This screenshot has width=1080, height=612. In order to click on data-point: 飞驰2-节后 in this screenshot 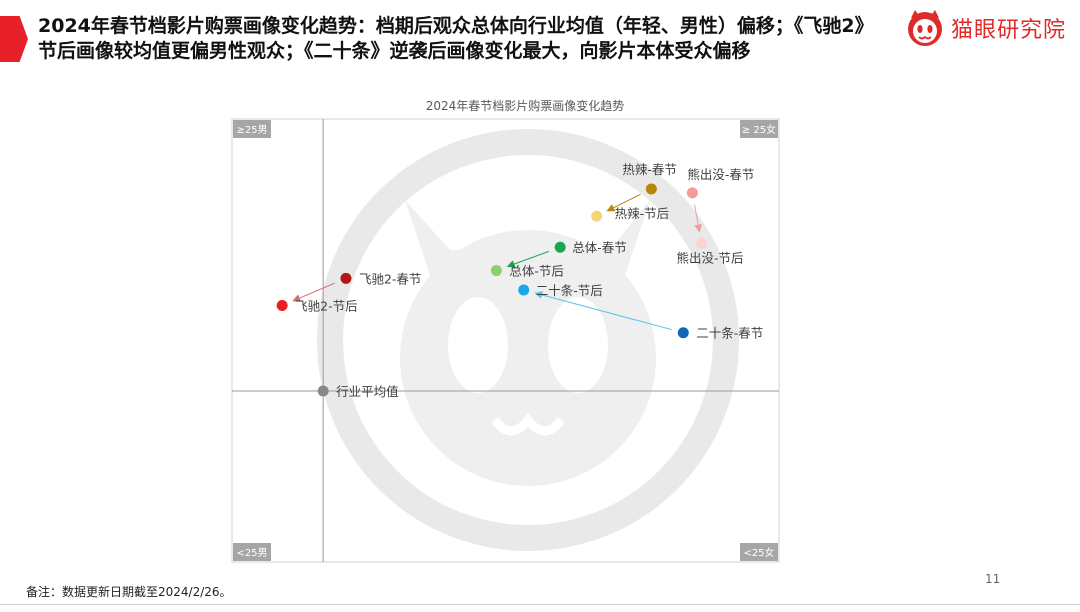, I will do `click(317, 306)`.